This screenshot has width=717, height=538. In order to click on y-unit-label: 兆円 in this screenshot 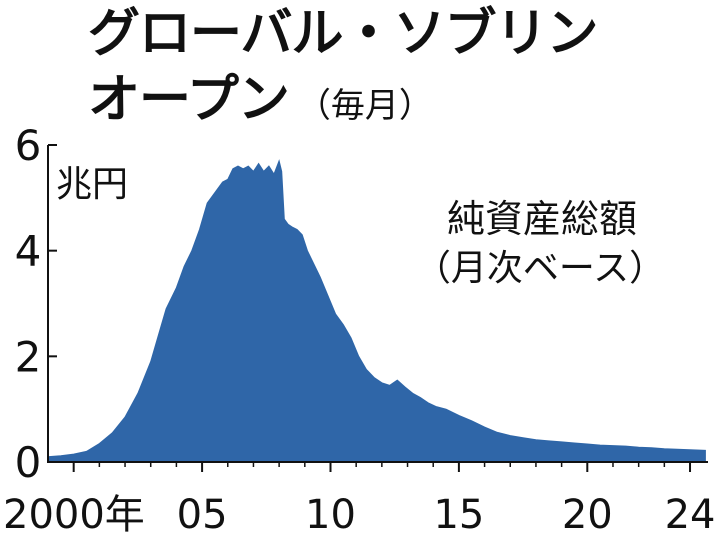, I will do `click(92, 184)`.